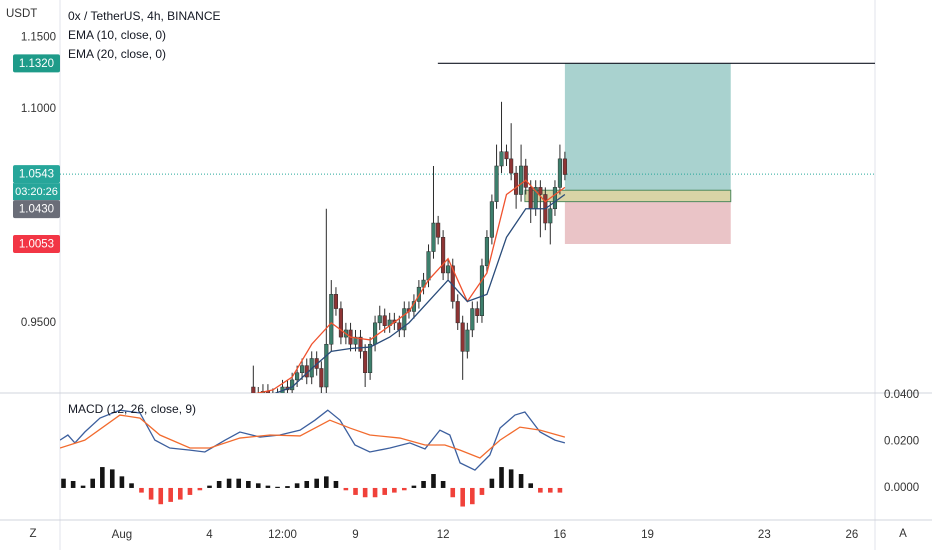 The image size is (932, 550). I want to click on price-label: 1.0543, so click(36, 175).